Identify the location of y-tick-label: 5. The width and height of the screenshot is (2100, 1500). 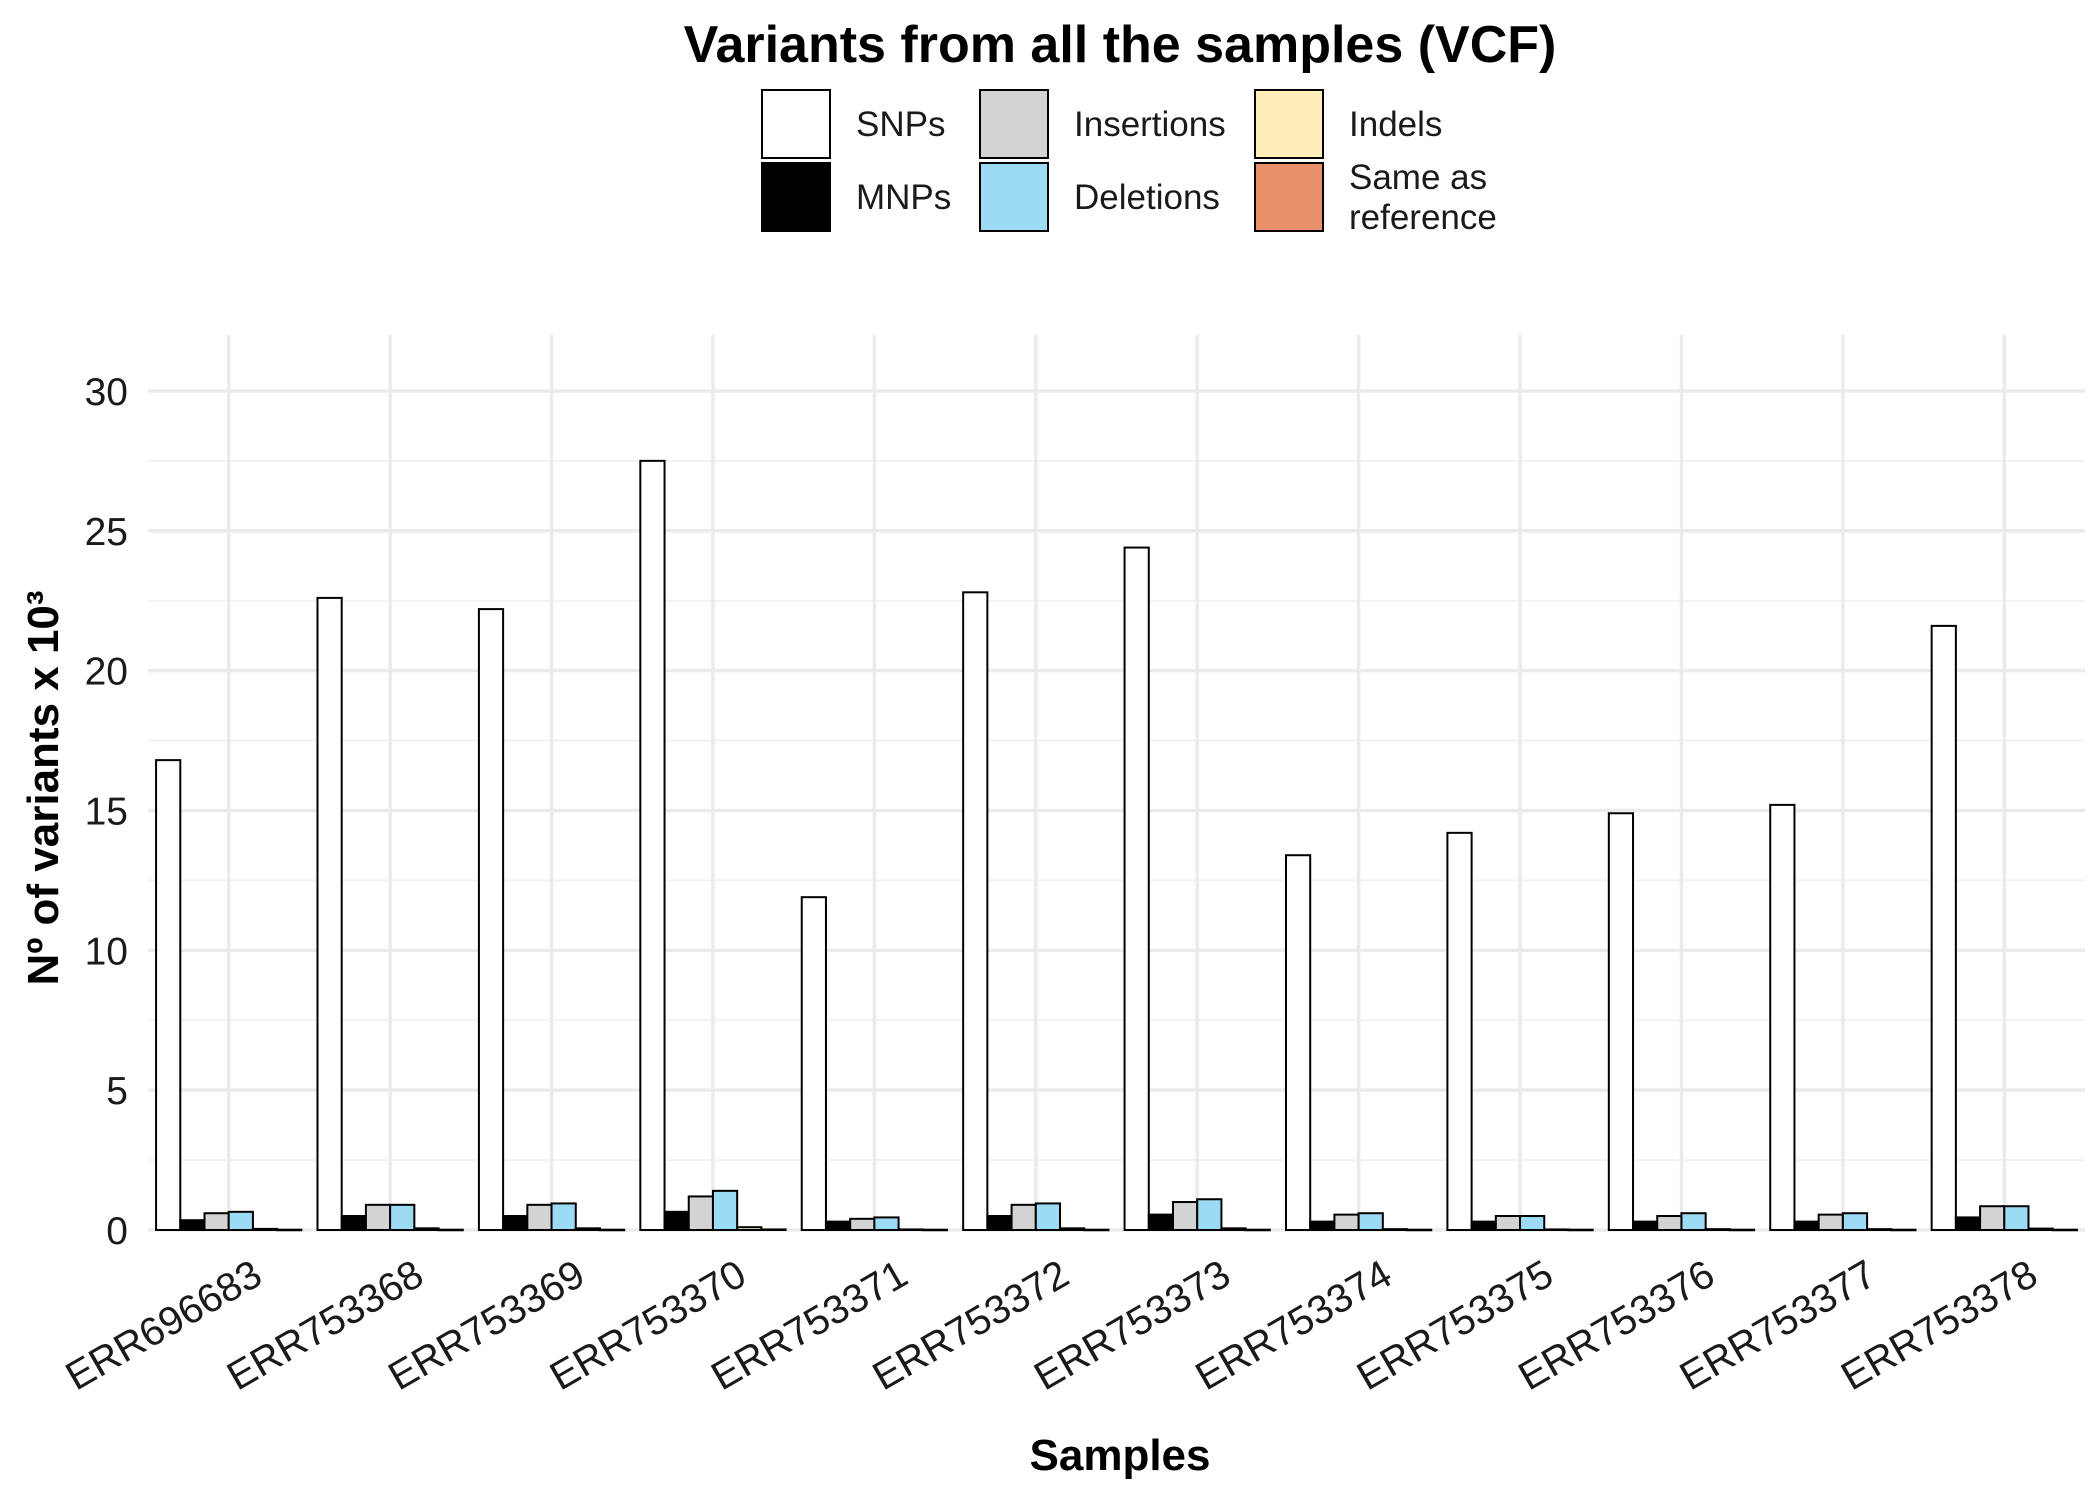
(117, 1091).